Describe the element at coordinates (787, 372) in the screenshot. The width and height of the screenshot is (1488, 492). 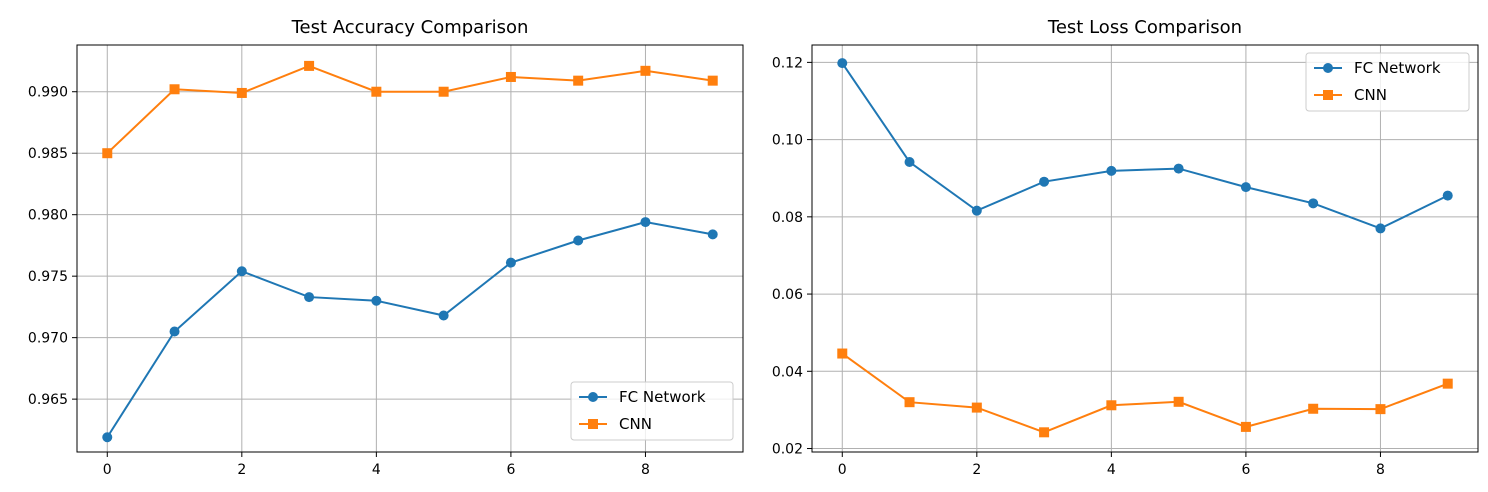
I see `y-tick-label: 0.04` at that location.